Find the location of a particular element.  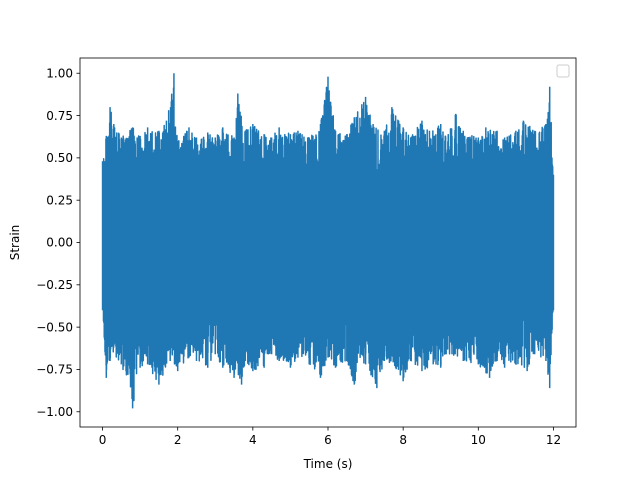

x-tick-label: 10 is located at coordinates (478, 440).